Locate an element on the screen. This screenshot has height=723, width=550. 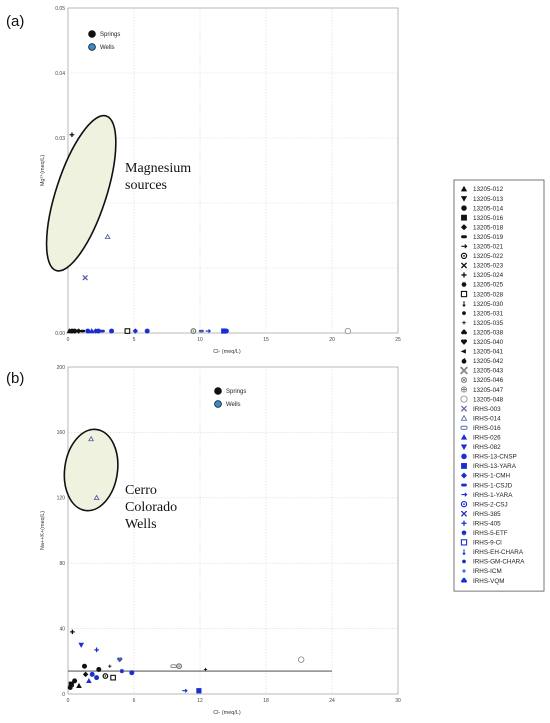
annotation-text: Wells is located at coordinates (141, 524).